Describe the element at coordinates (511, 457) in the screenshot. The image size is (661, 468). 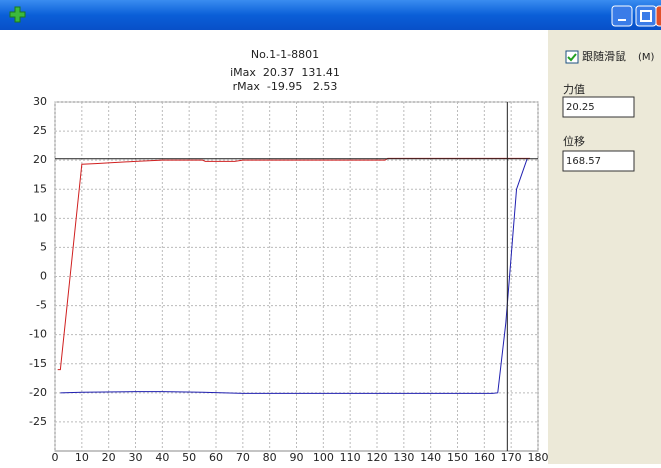
I see `x-tick-label: 170` at that location.